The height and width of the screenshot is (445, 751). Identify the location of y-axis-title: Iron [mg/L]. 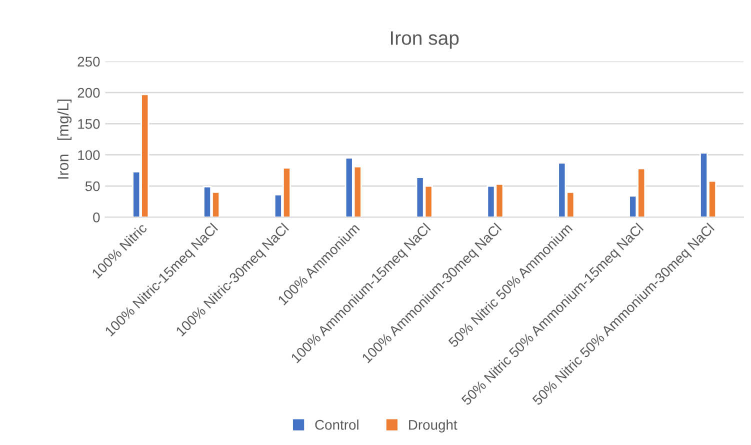
(64, 139).